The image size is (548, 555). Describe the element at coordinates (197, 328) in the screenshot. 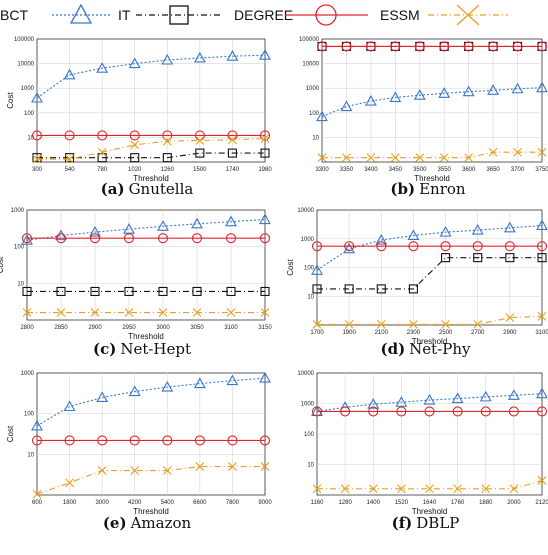

I see `x-tick-label: 3050` at that location.